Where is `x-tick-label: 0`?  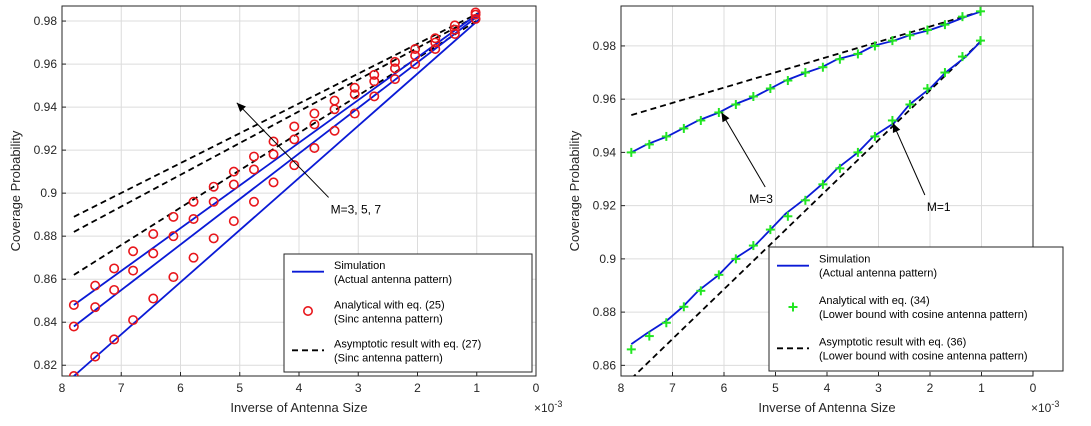
x-tick-label: 0 is located at coordinates (1033, 388).